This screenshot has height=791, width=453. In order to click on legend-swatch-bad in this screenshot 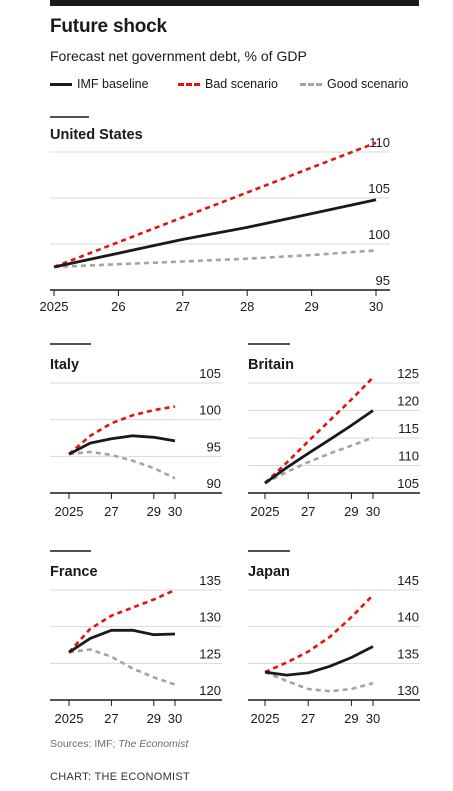, I will do `click(189, 84)`.